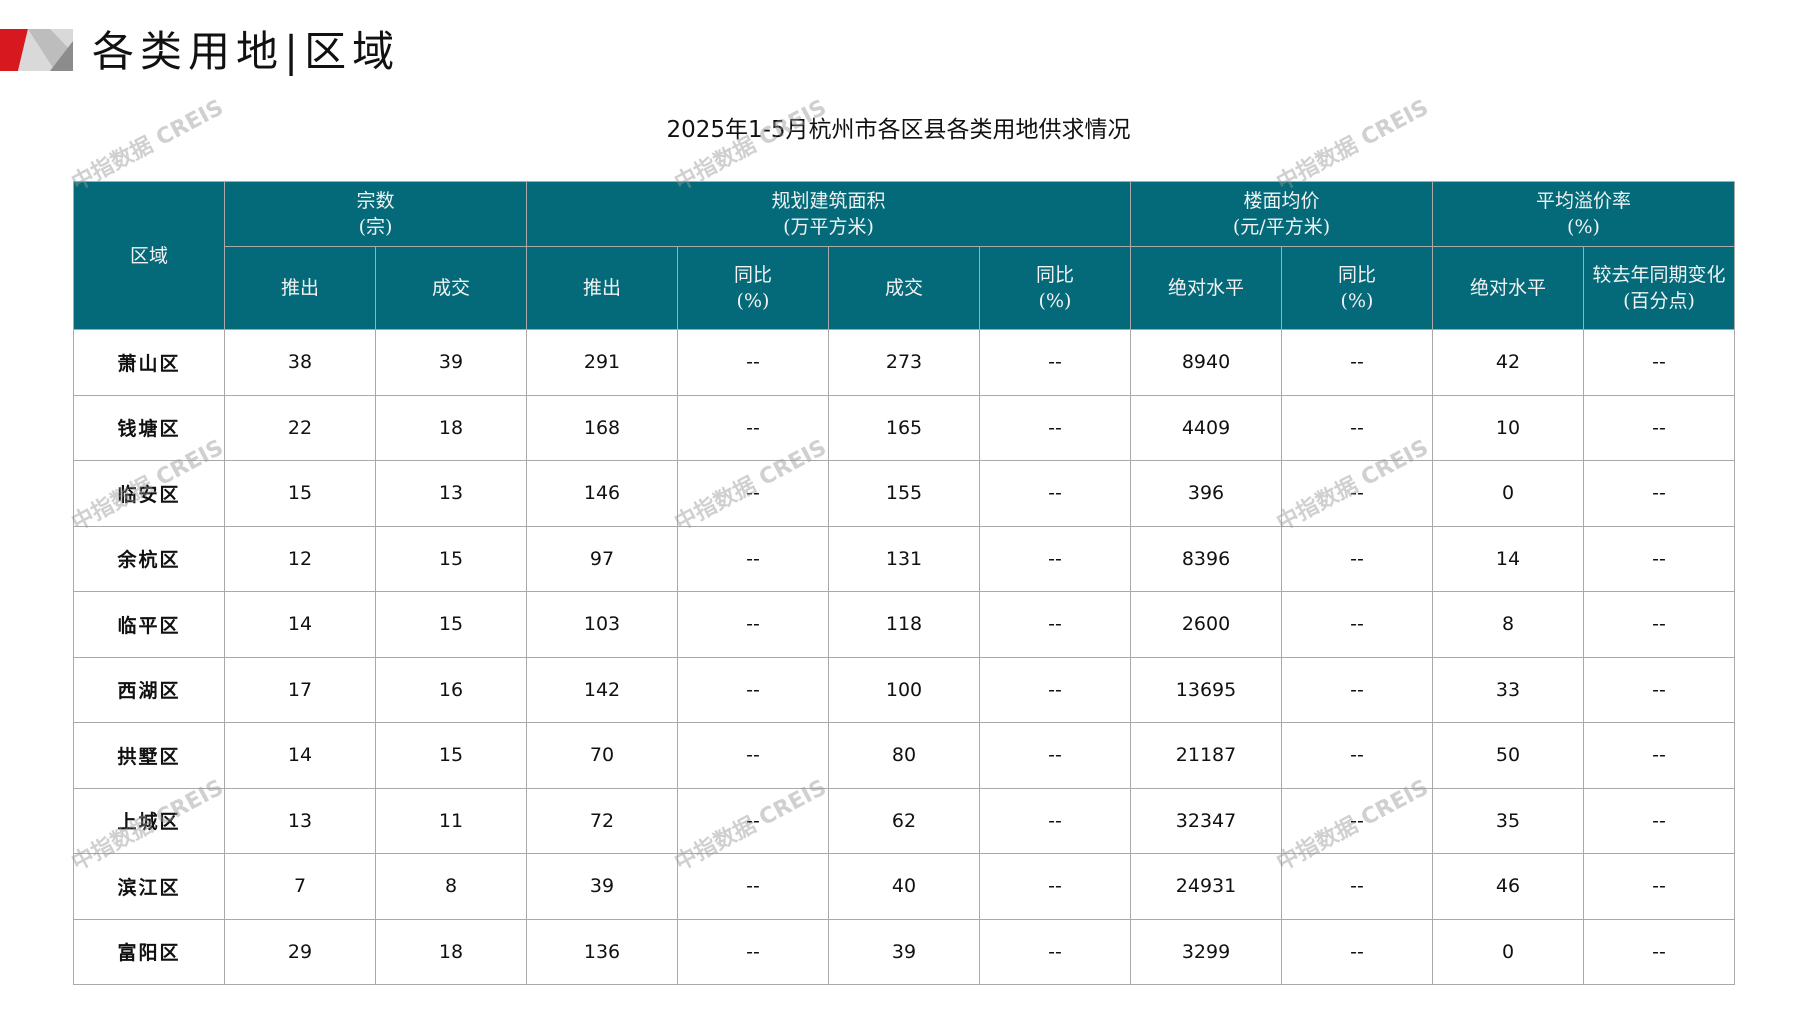  I want to click on table-row: 钱塘区 22 18 168 -- 165 -- 4409 -- 10 --, so click(904, 427).